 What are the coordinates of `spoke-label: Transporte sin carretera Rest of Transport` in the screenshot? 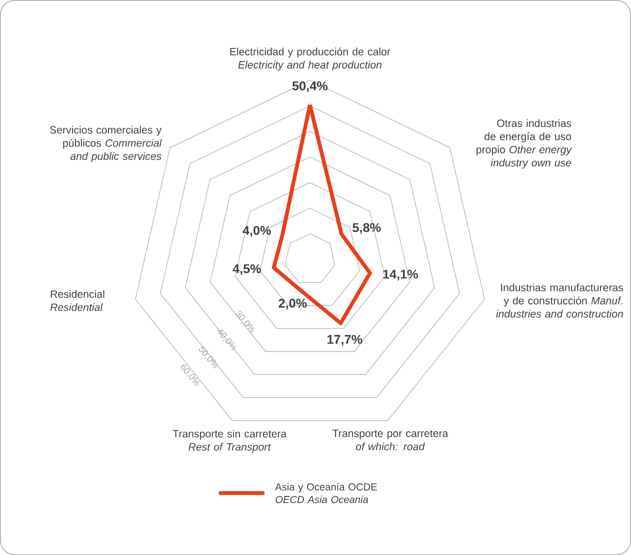 It's located at (229, 441).